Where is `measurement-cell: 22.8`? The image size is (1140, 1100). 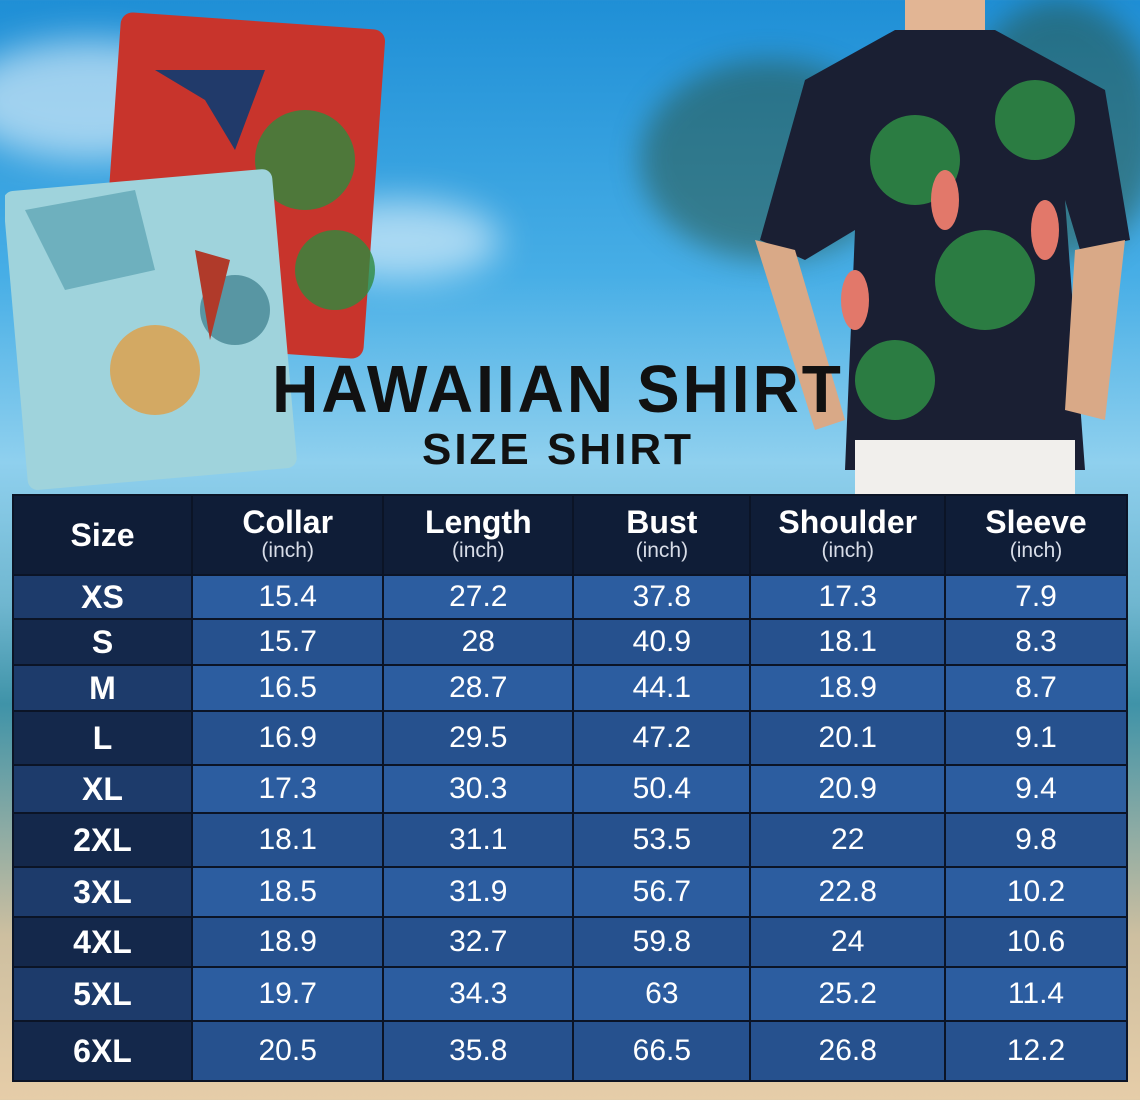
measurement-cell: 22.8 is located at coordinates (848, 892).